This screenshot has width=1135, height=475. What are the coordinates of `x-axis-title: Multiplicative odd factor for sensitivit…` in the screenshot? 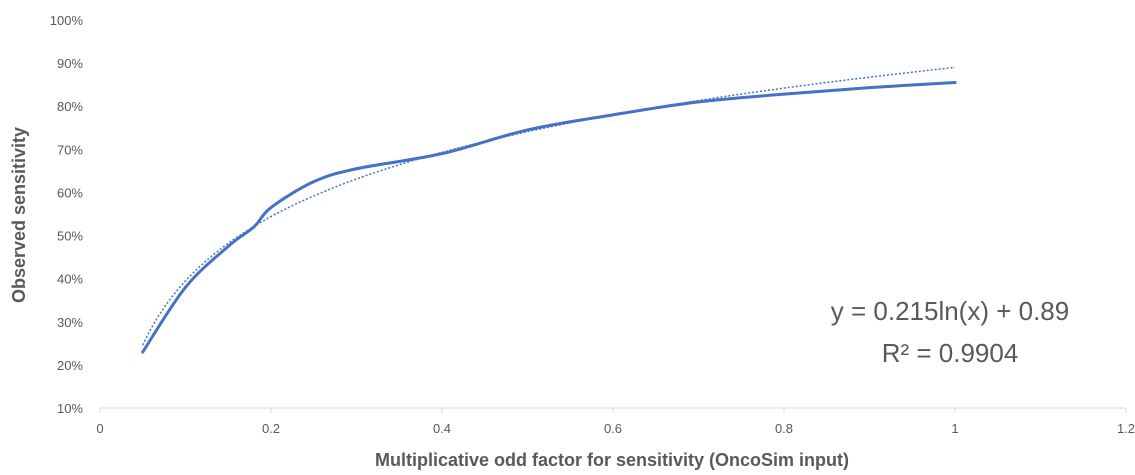 It's located at (612, 460).